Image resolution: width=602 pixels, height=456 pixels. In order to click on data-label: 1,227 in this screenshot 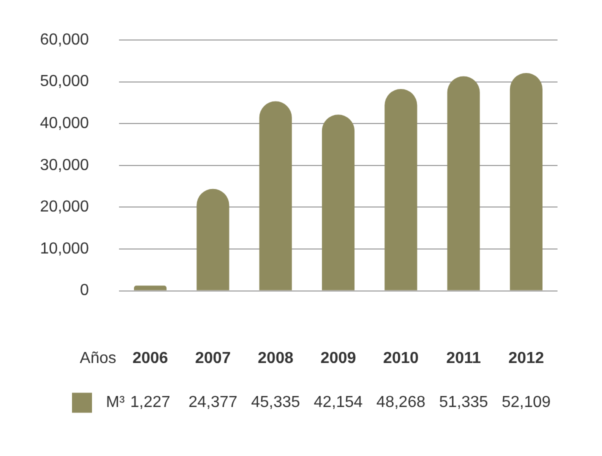, I will do `click(150, 403)`.